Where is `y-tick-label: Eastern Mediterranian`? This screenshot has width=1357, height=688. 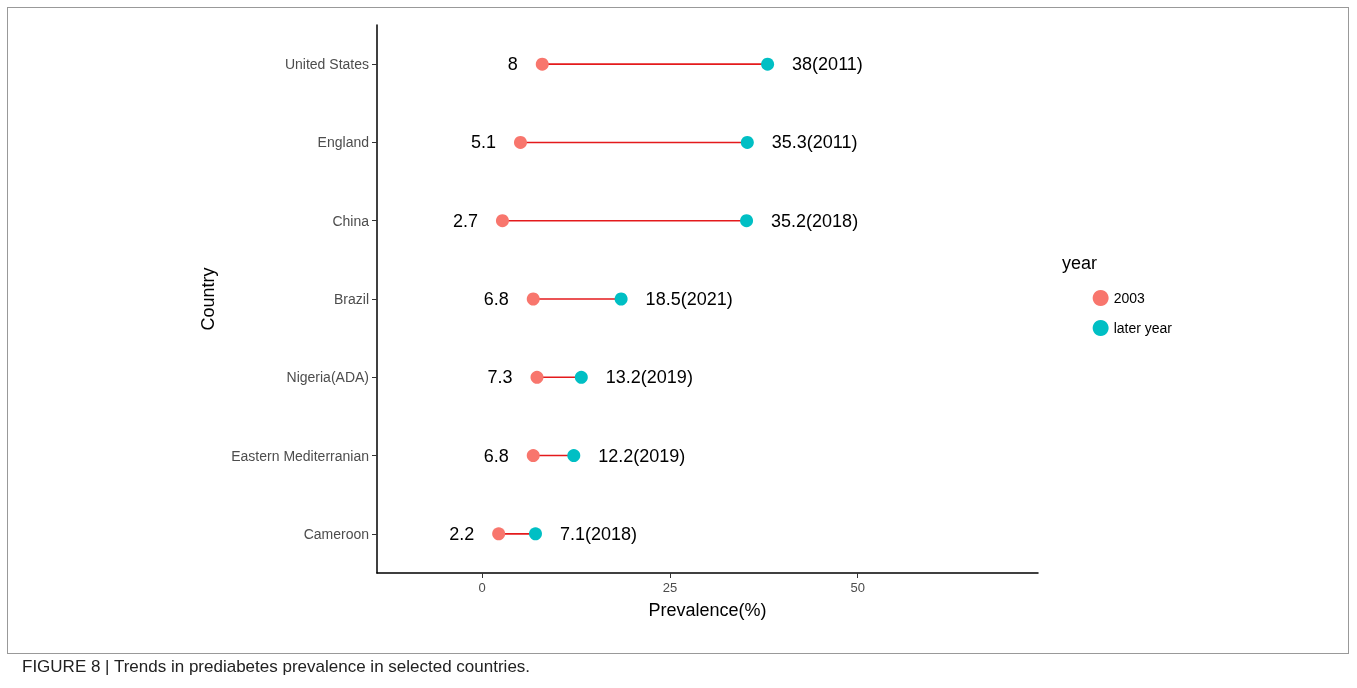 y-tick-label: Eastern Mediterranian is located at coordinates (300, 455).